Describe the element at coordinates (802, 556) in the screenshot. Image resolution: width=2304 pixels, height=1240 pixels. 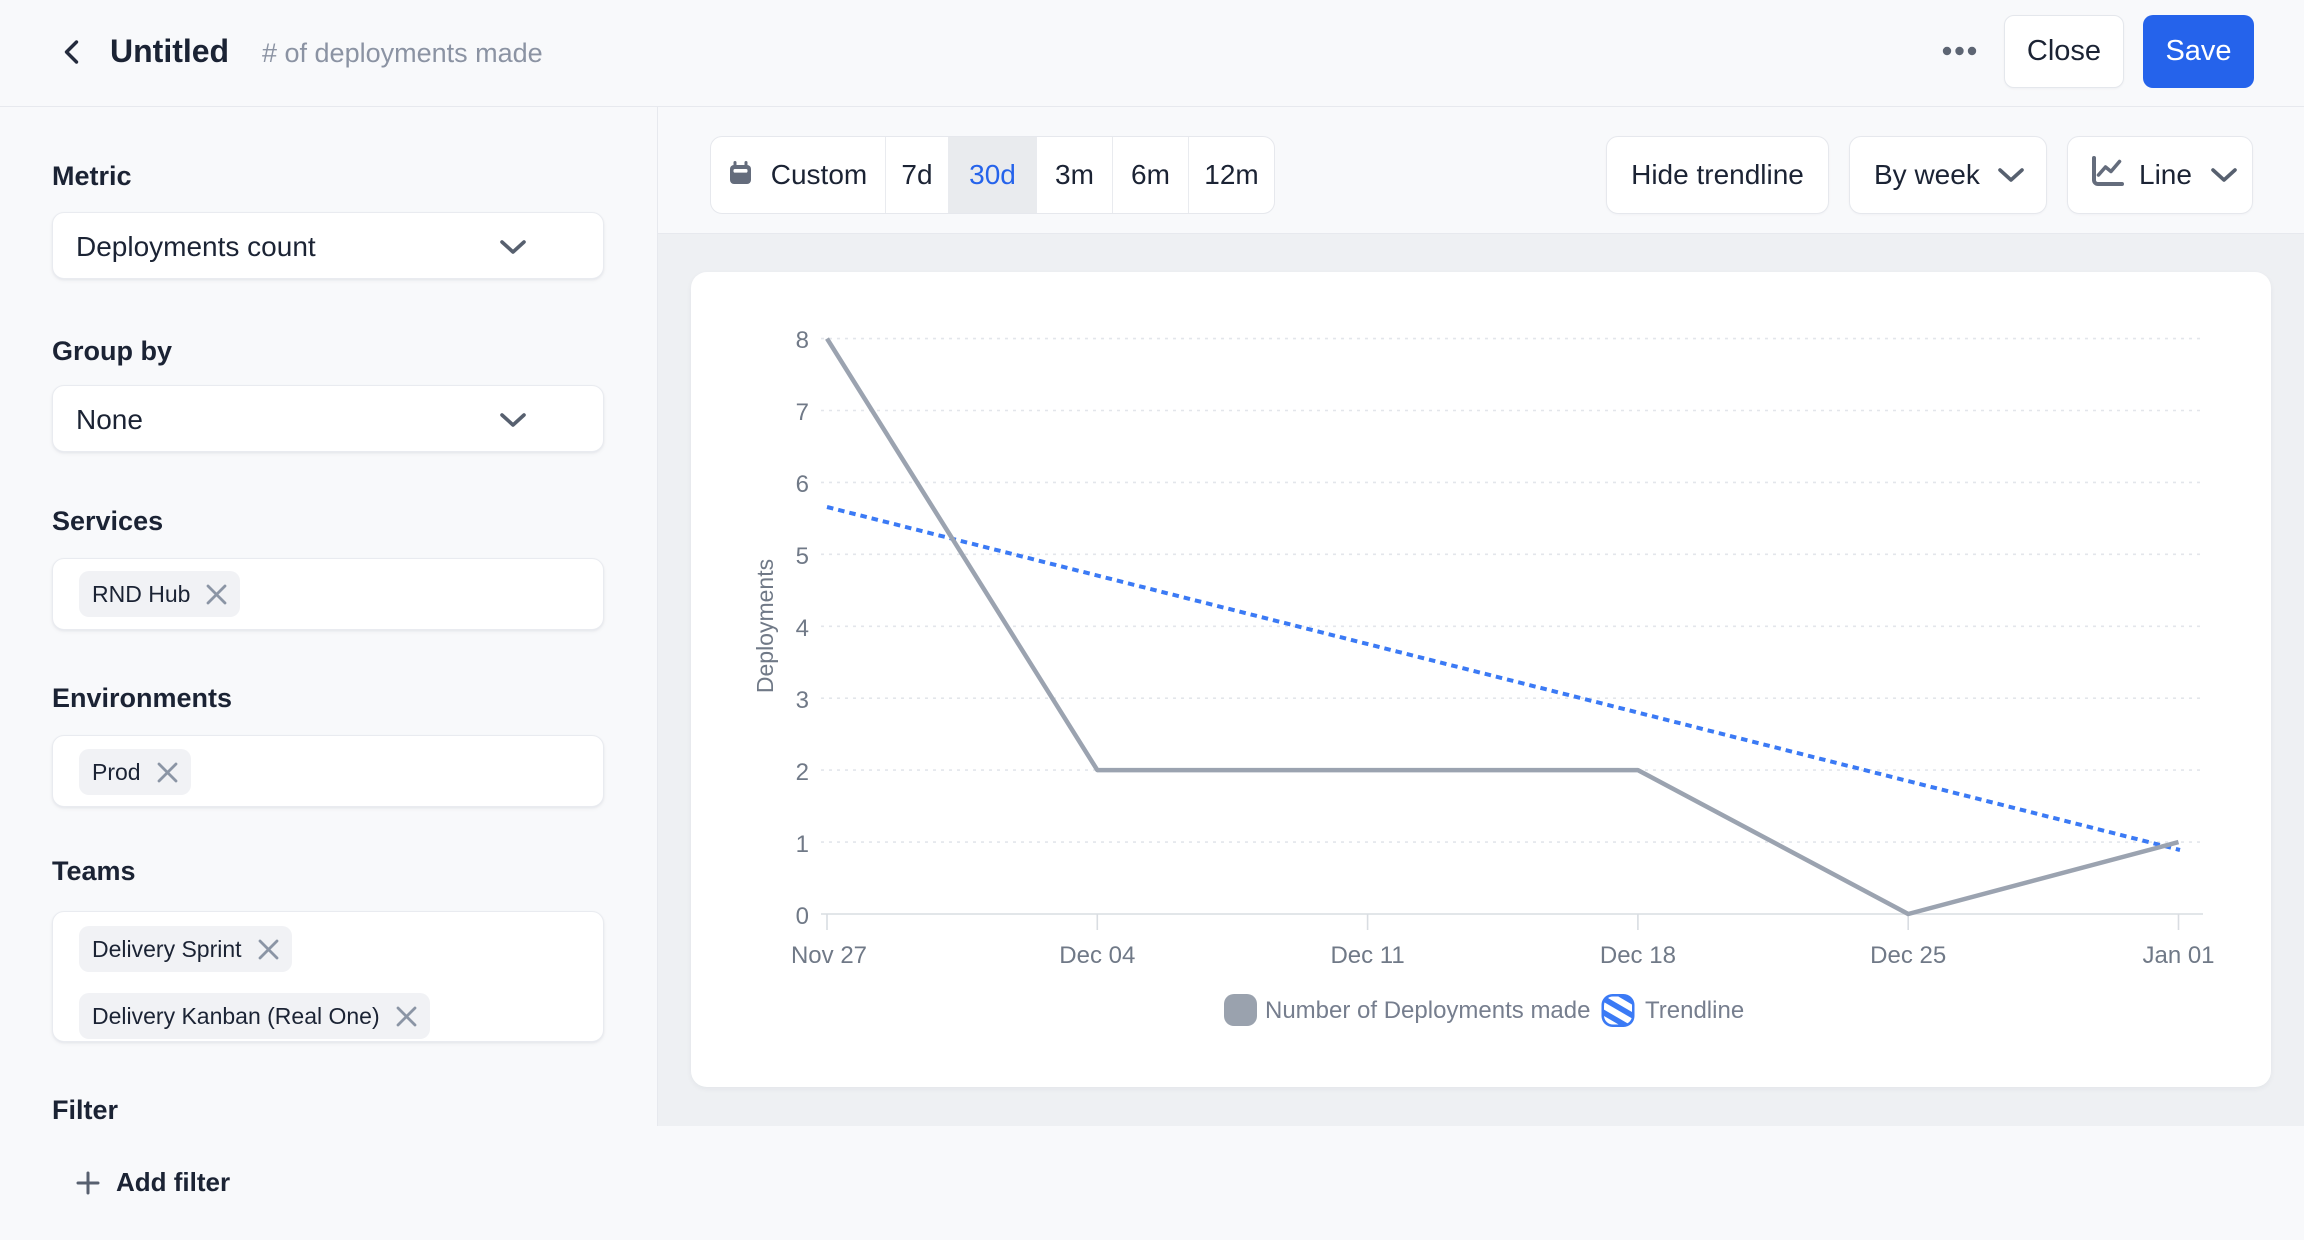
I see `svg-text: 5` at that location.